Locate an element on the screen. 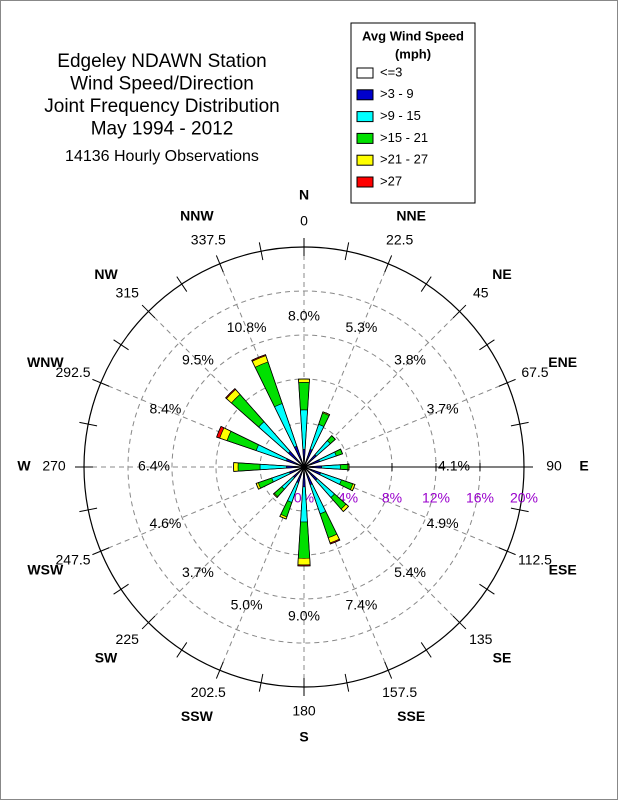 Image resolution: width=618 pixels, height=800 pixels. direction-degree: 180 is located at coordinates (304, 711).